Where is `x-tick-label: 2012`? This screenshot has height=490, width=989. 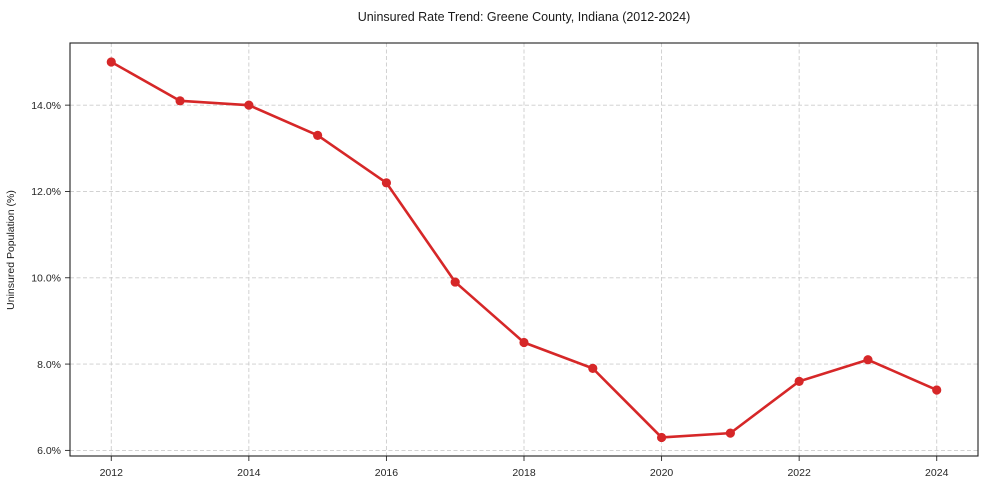 x-tick-label: 2012 is located at coordinates (112, 473).